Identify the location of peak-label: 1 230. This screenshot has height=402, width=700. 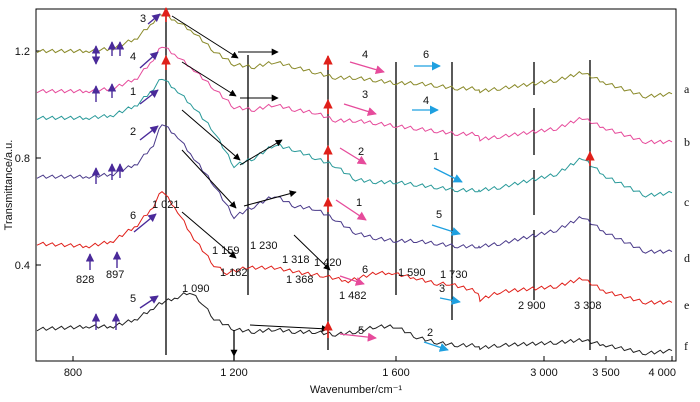
(264, 246).